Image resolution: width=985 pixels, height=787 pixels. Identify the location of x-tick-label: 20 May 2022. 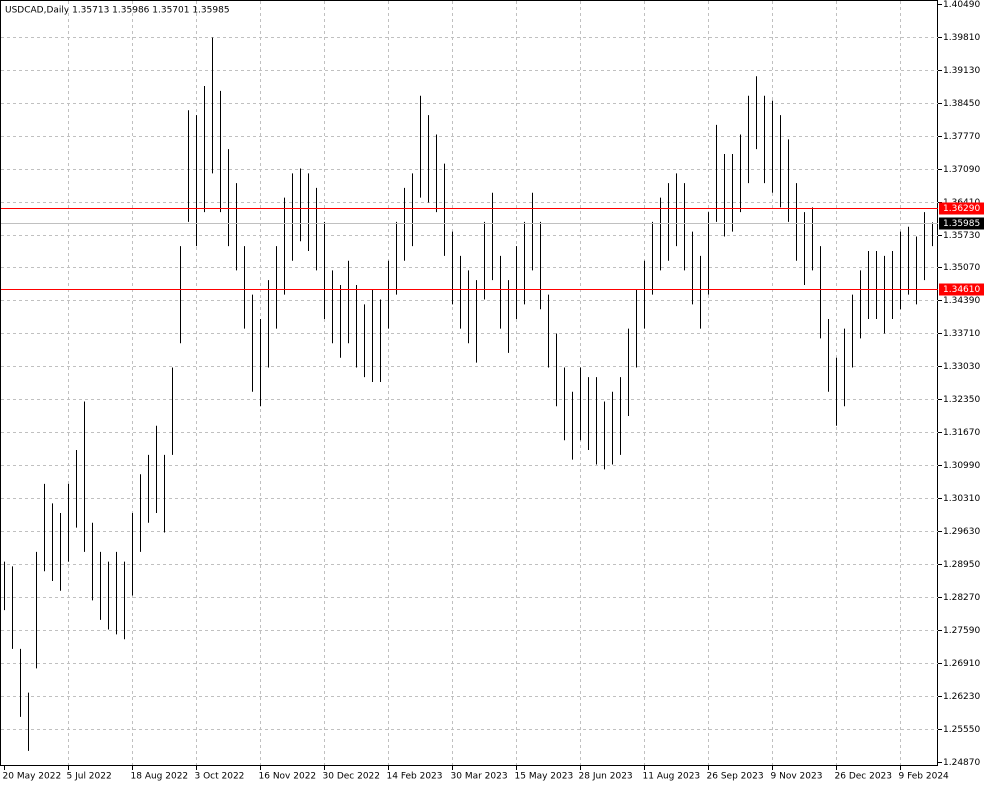
(32, 777).